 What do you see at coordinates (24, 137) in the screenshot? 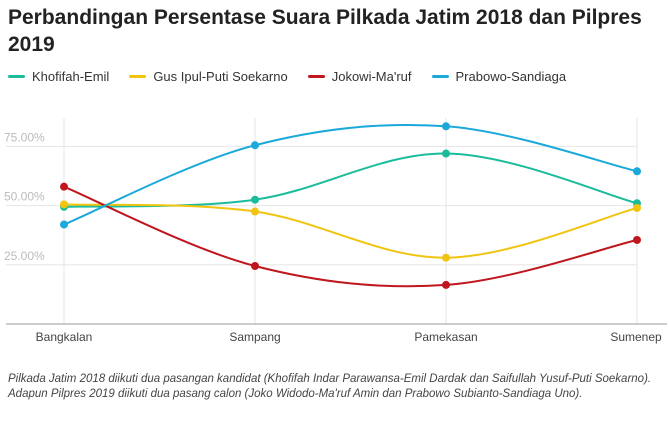
I see `y-tick-label: 75.00%` at bounding box center [24, 137].